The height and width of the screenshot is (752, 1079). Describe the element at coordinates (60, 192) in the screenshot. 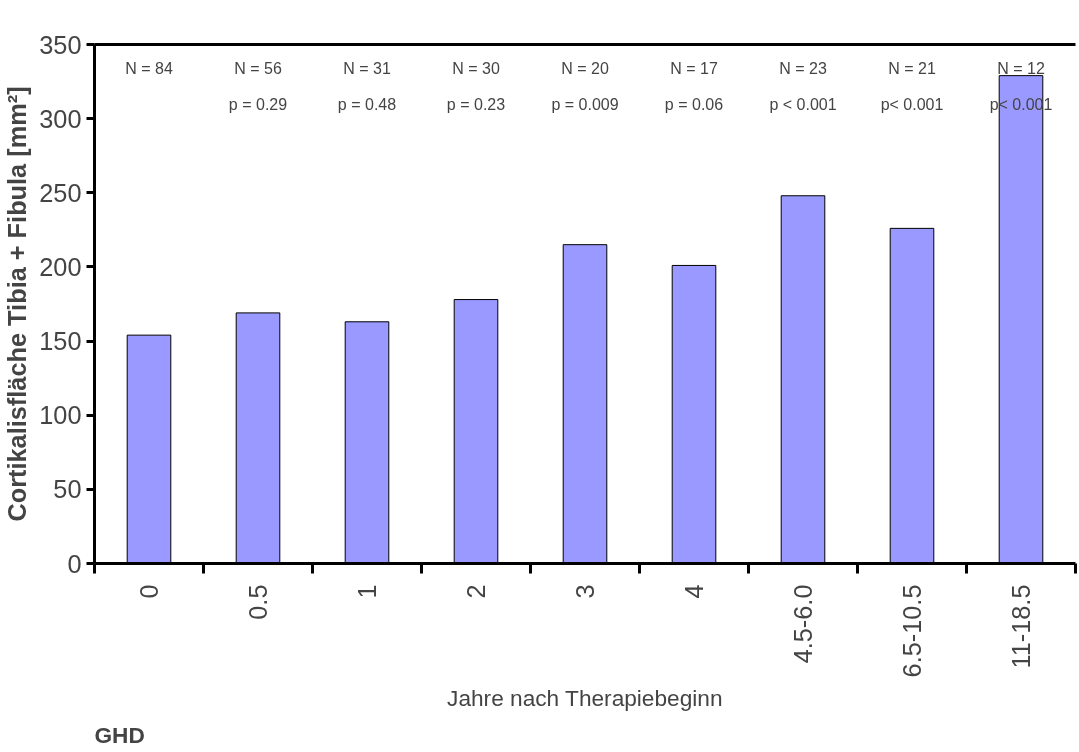

I see `y-tick-label: 250` at that location.